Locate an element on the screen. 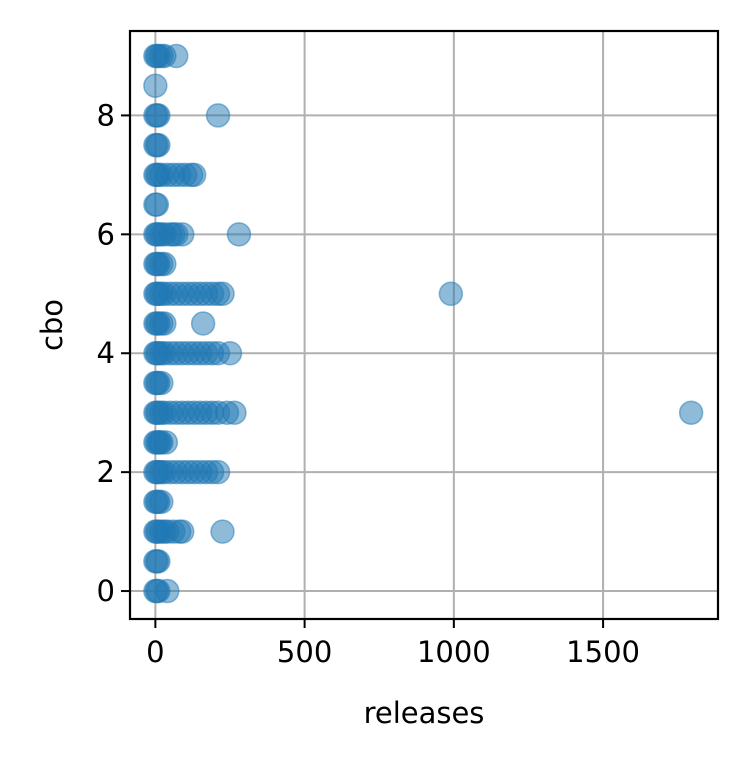 This screenshot has width=747, height=763. y-tick-label: 8 is located at coordinates (106, 115).